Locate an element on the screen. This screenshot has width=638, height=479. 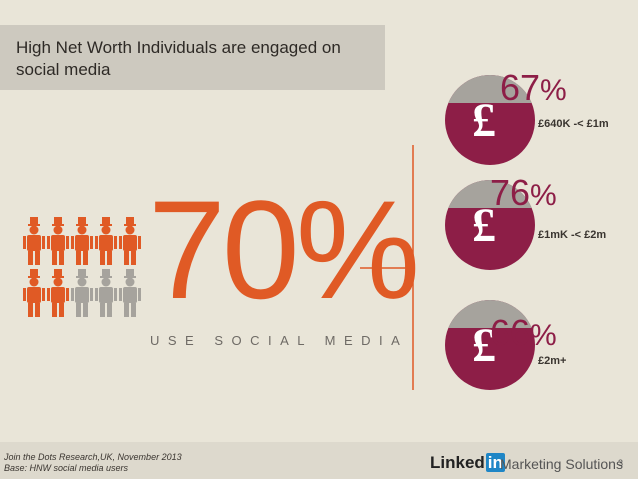
title-band is located at coordinates (192, 57).